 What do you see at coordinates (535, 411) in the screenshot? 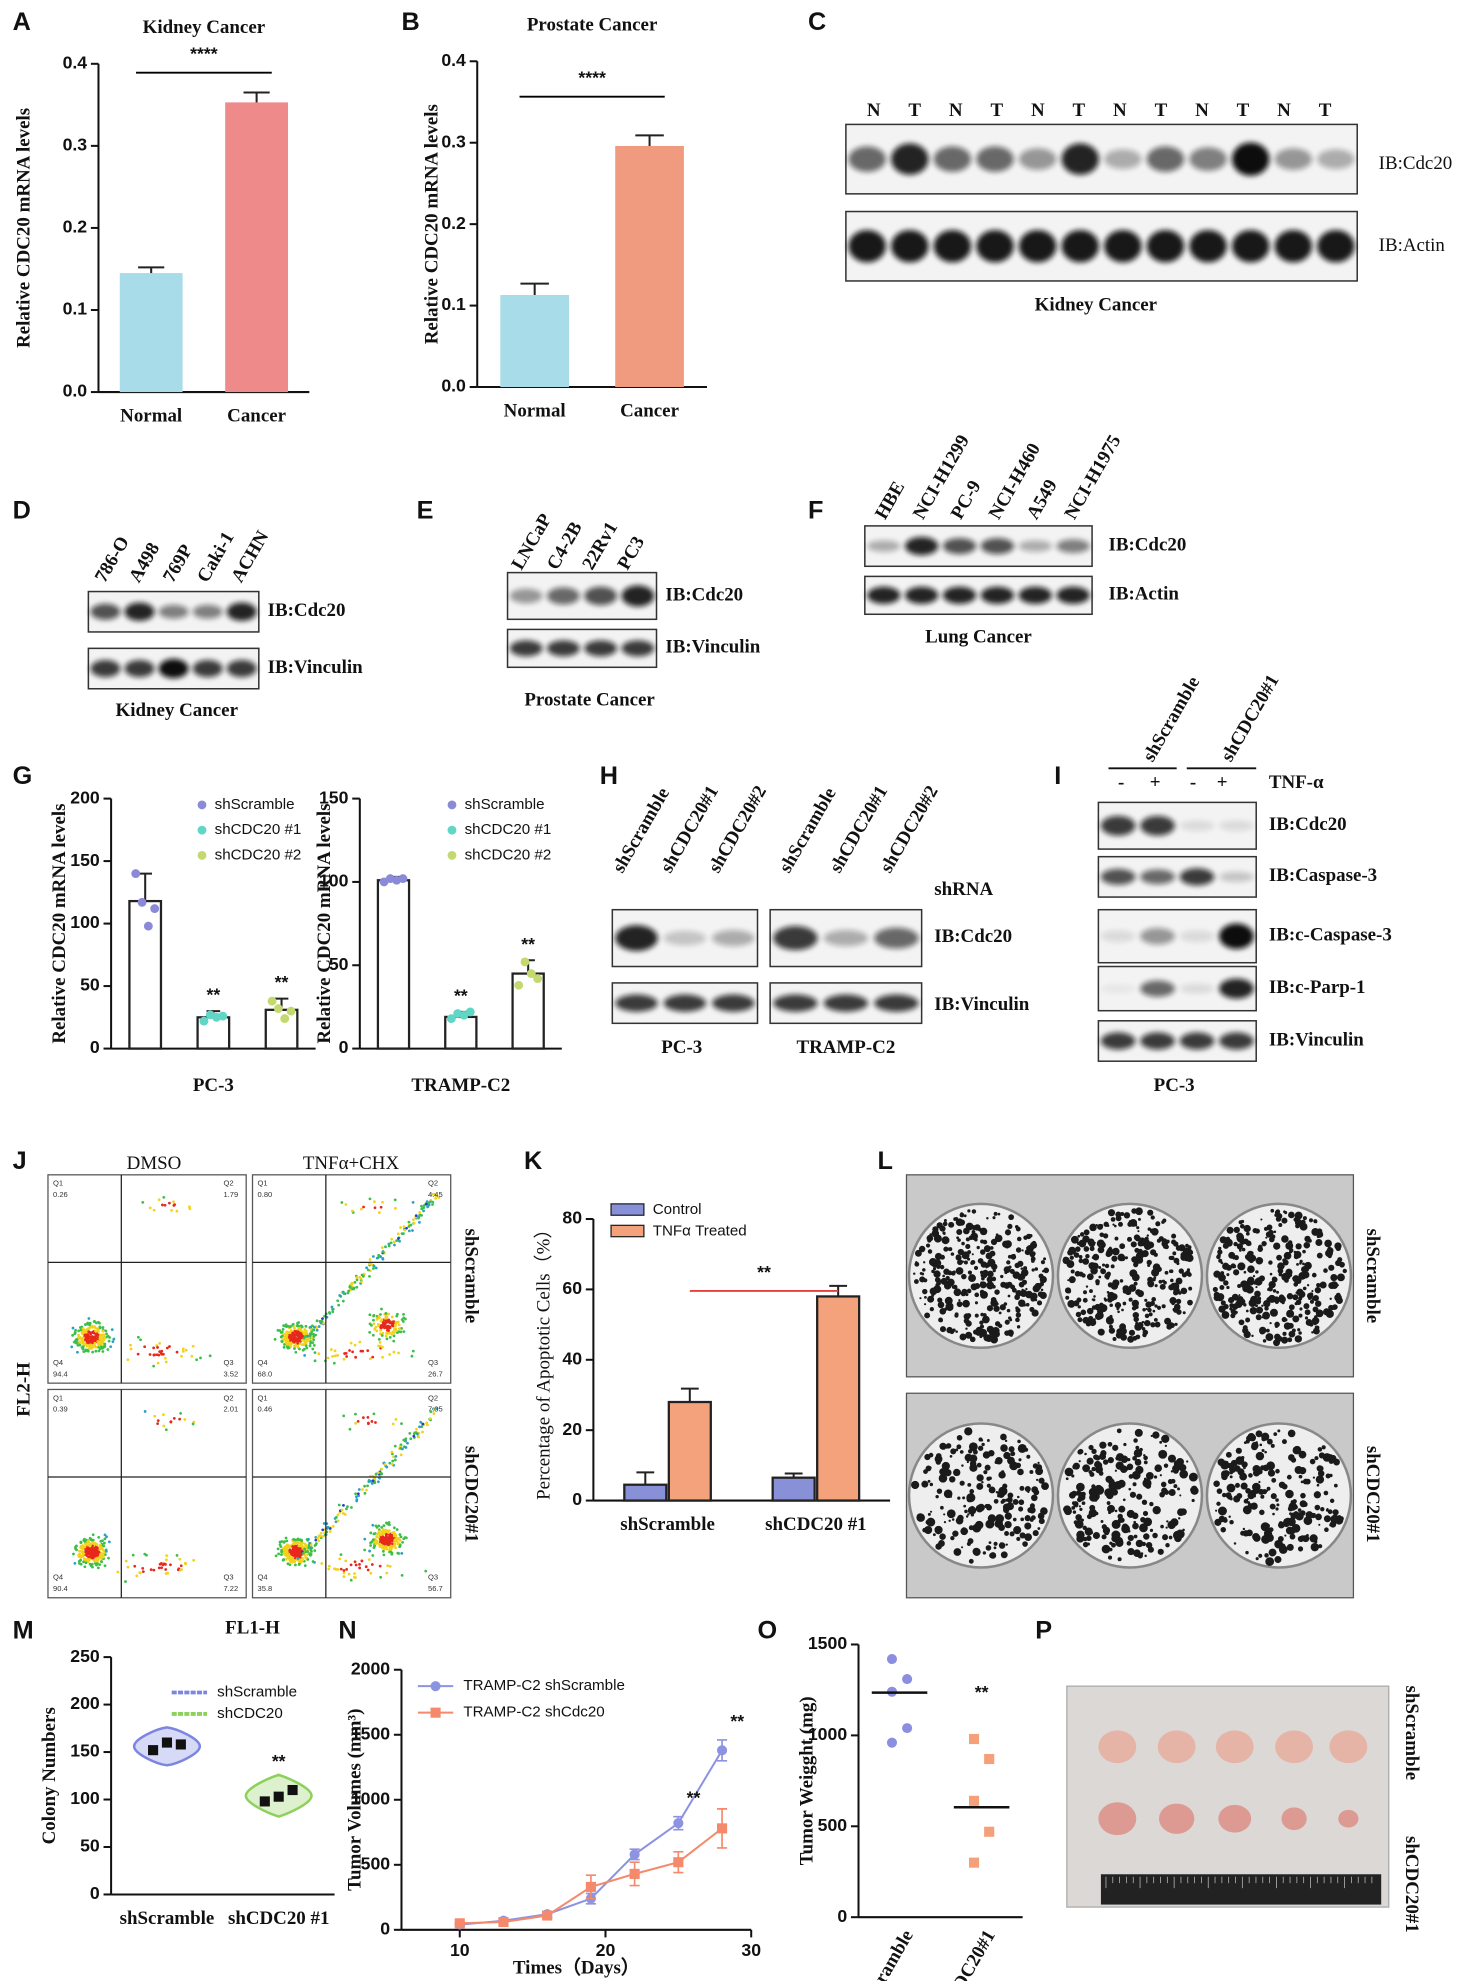
I see `x-tick-label: Normal` at bounding box center [535, 411].